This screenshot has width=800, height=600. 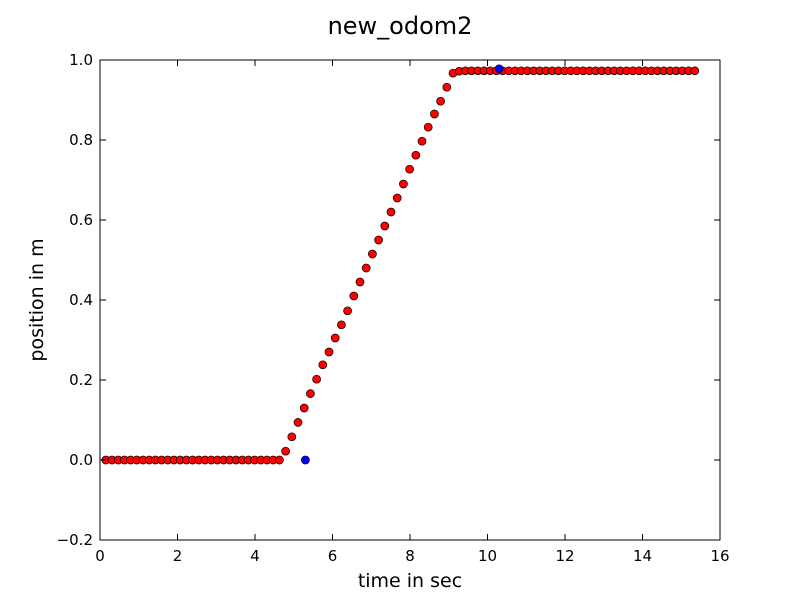 What do you see at coordinates (81, 220) in the screenshot?
I see `y-tick-label-4: 0.6` at bounding box center [81, 220].